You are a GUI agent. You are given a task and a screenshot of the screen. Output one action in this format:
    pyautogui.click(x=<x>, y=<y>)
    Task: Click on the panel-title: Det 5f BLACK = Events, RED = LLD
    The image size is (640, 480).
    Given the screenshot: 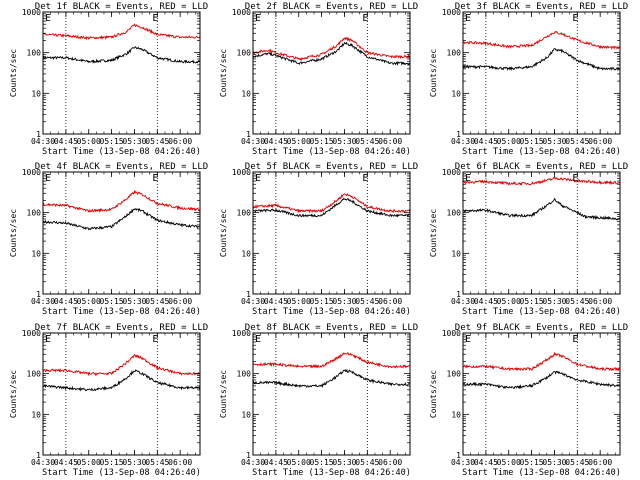 What is the action you would take?
    pyautogui.click(x=331, y=167)
    